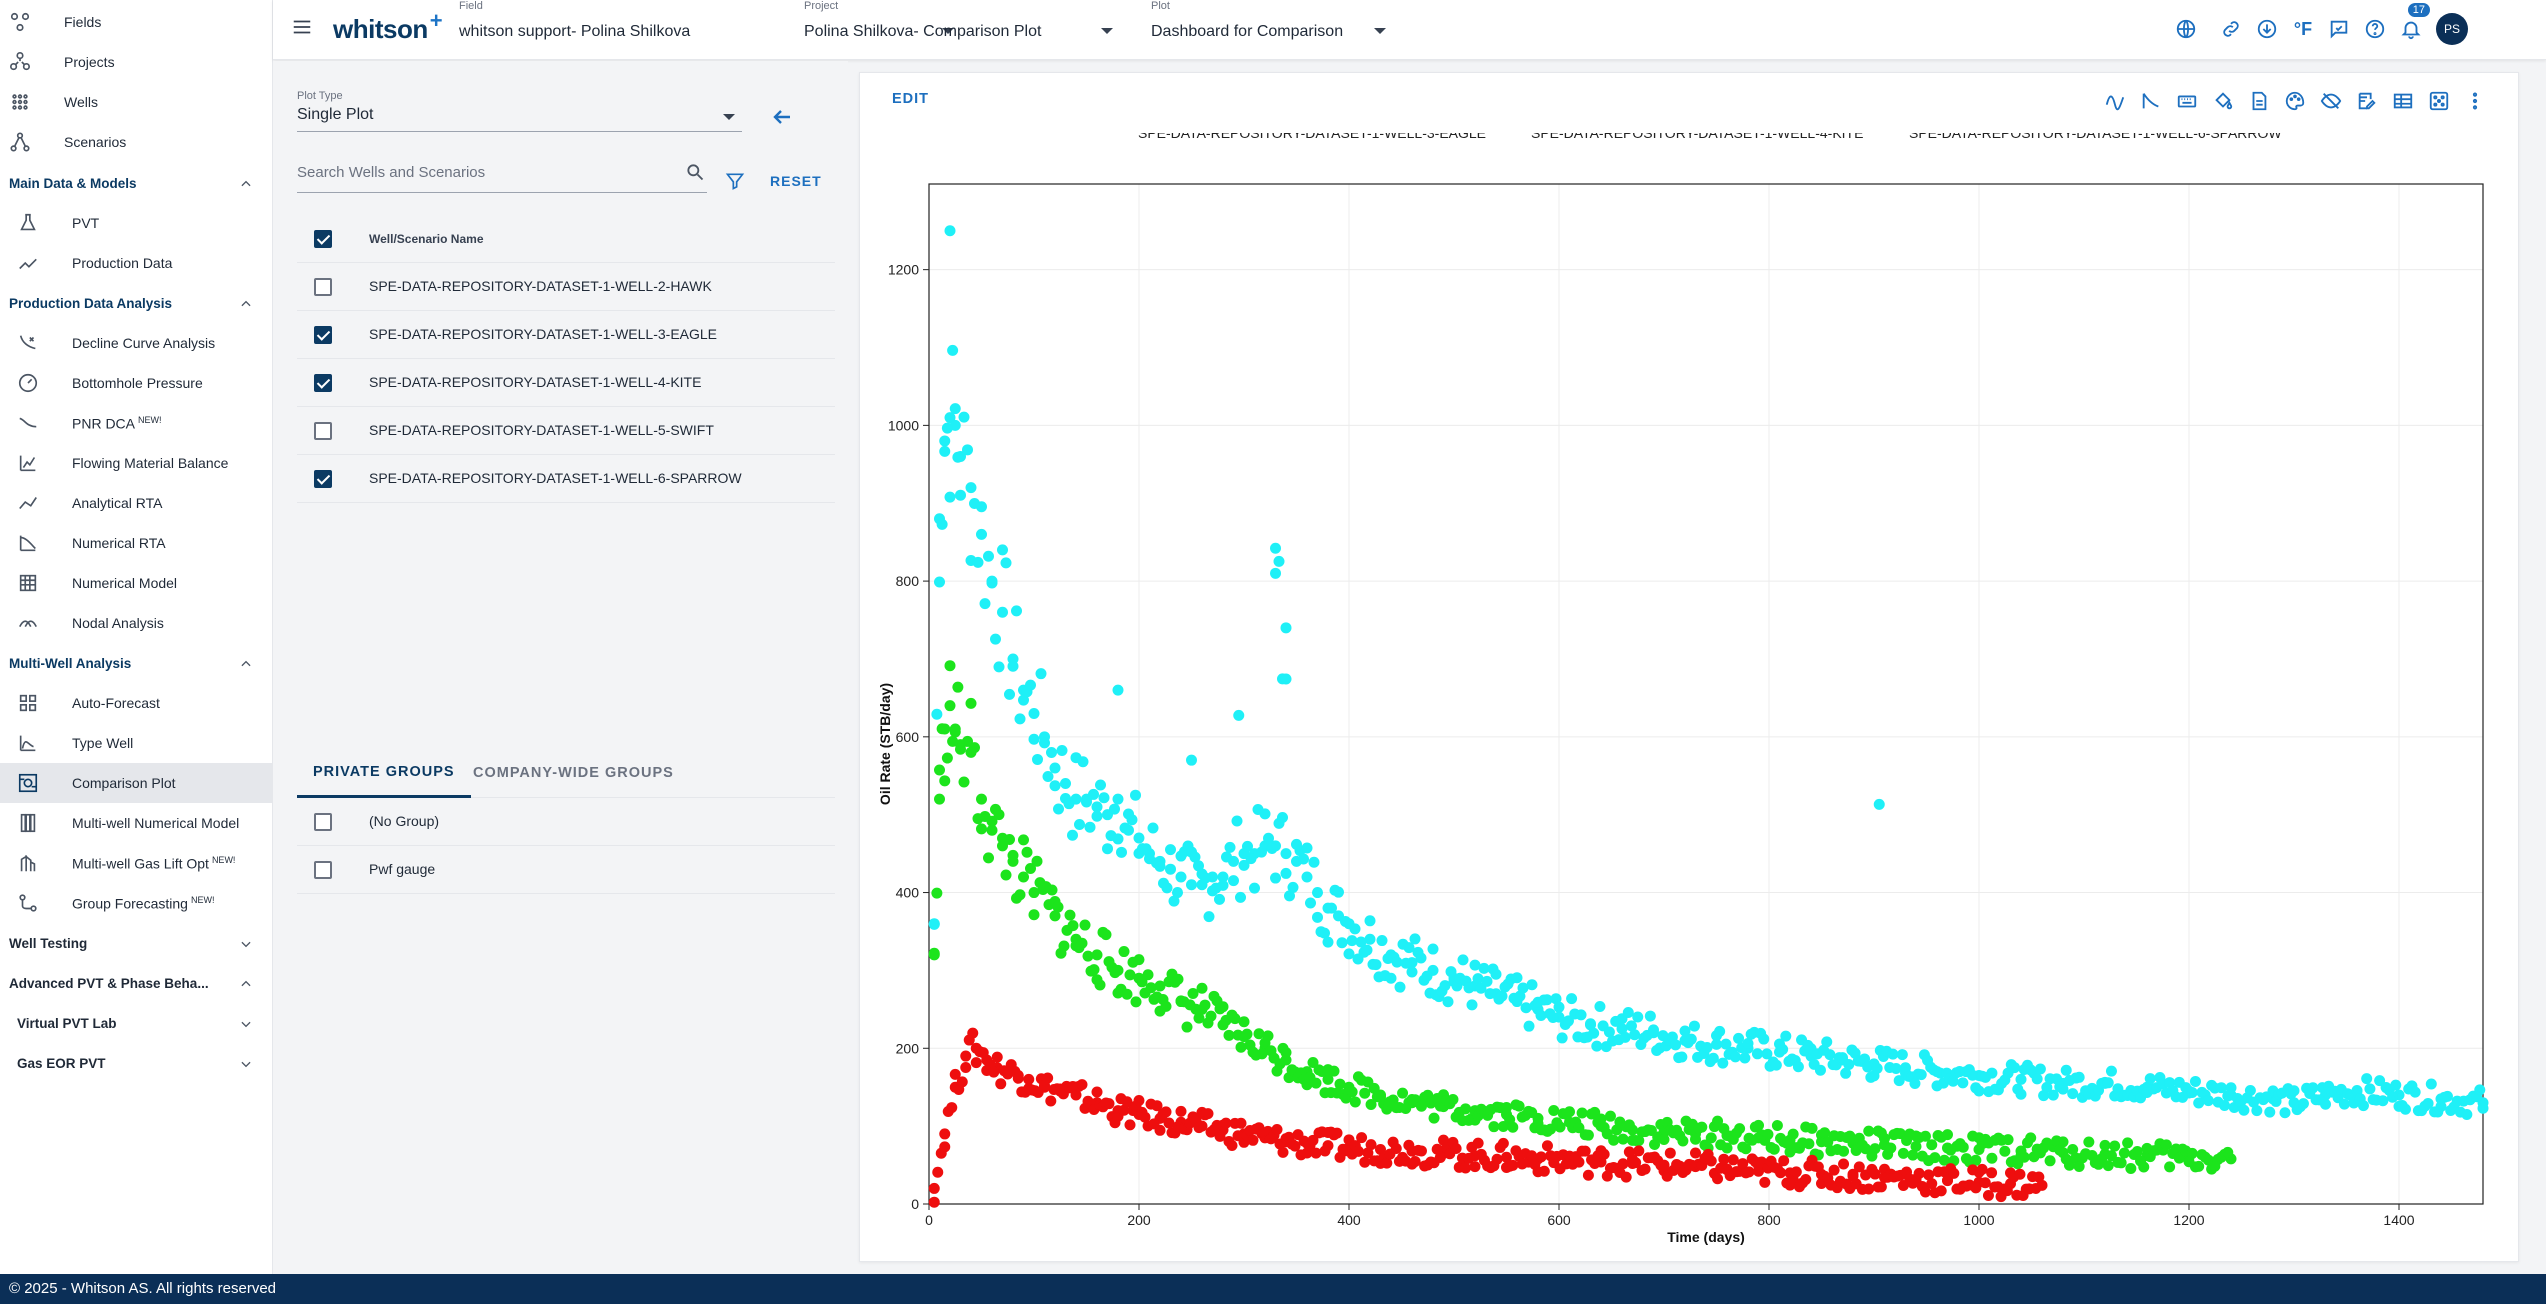 The width and height of the screenshot is (2546, 1304). What do you see at coordinates (136, 62) in the screenshot?
I see `sidebar-item-projects: Projects` at bounding box center [136, 62].